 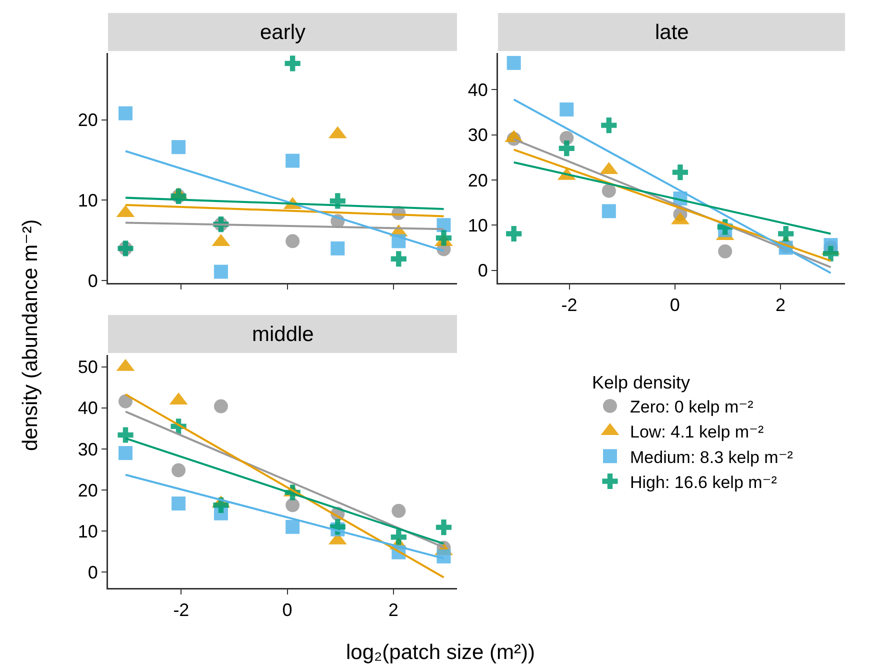 What do you see at coordinates (30, 335) in the screenshot?
I see `y-axis-title: density (abundance m⁻²)` at bounding box center [30, 335].